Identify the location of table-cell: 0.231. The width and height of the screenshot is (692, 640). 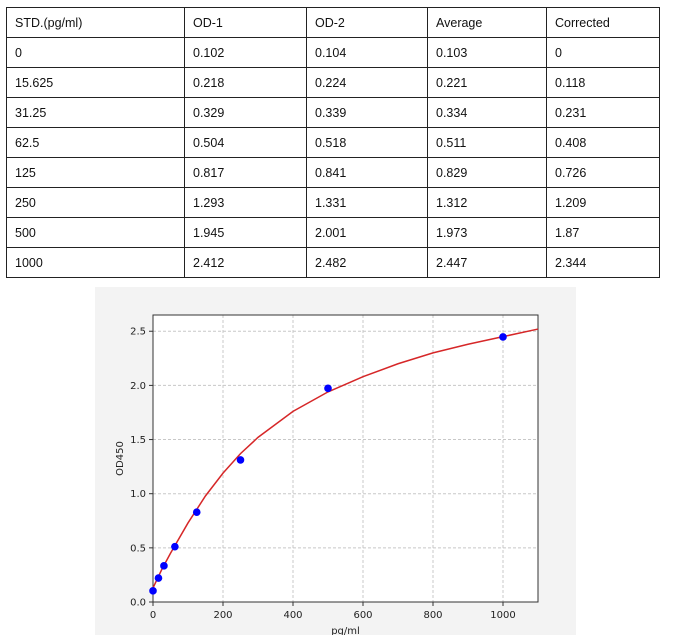
(603, 112).